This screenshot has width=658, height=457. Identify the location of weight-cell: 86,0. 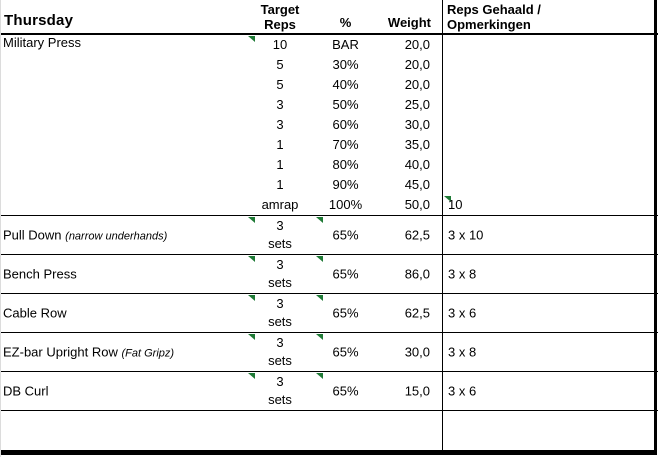
(417, 274).